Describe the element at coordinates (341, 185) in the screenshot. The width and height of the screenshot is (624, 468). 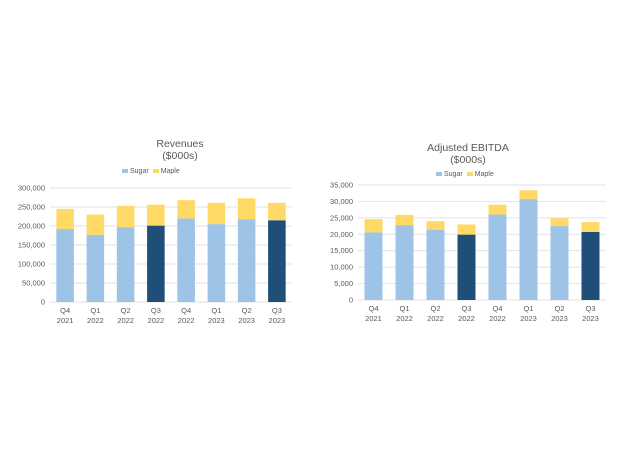
I see `ebitda-ytick-label: 35,000` at that location.